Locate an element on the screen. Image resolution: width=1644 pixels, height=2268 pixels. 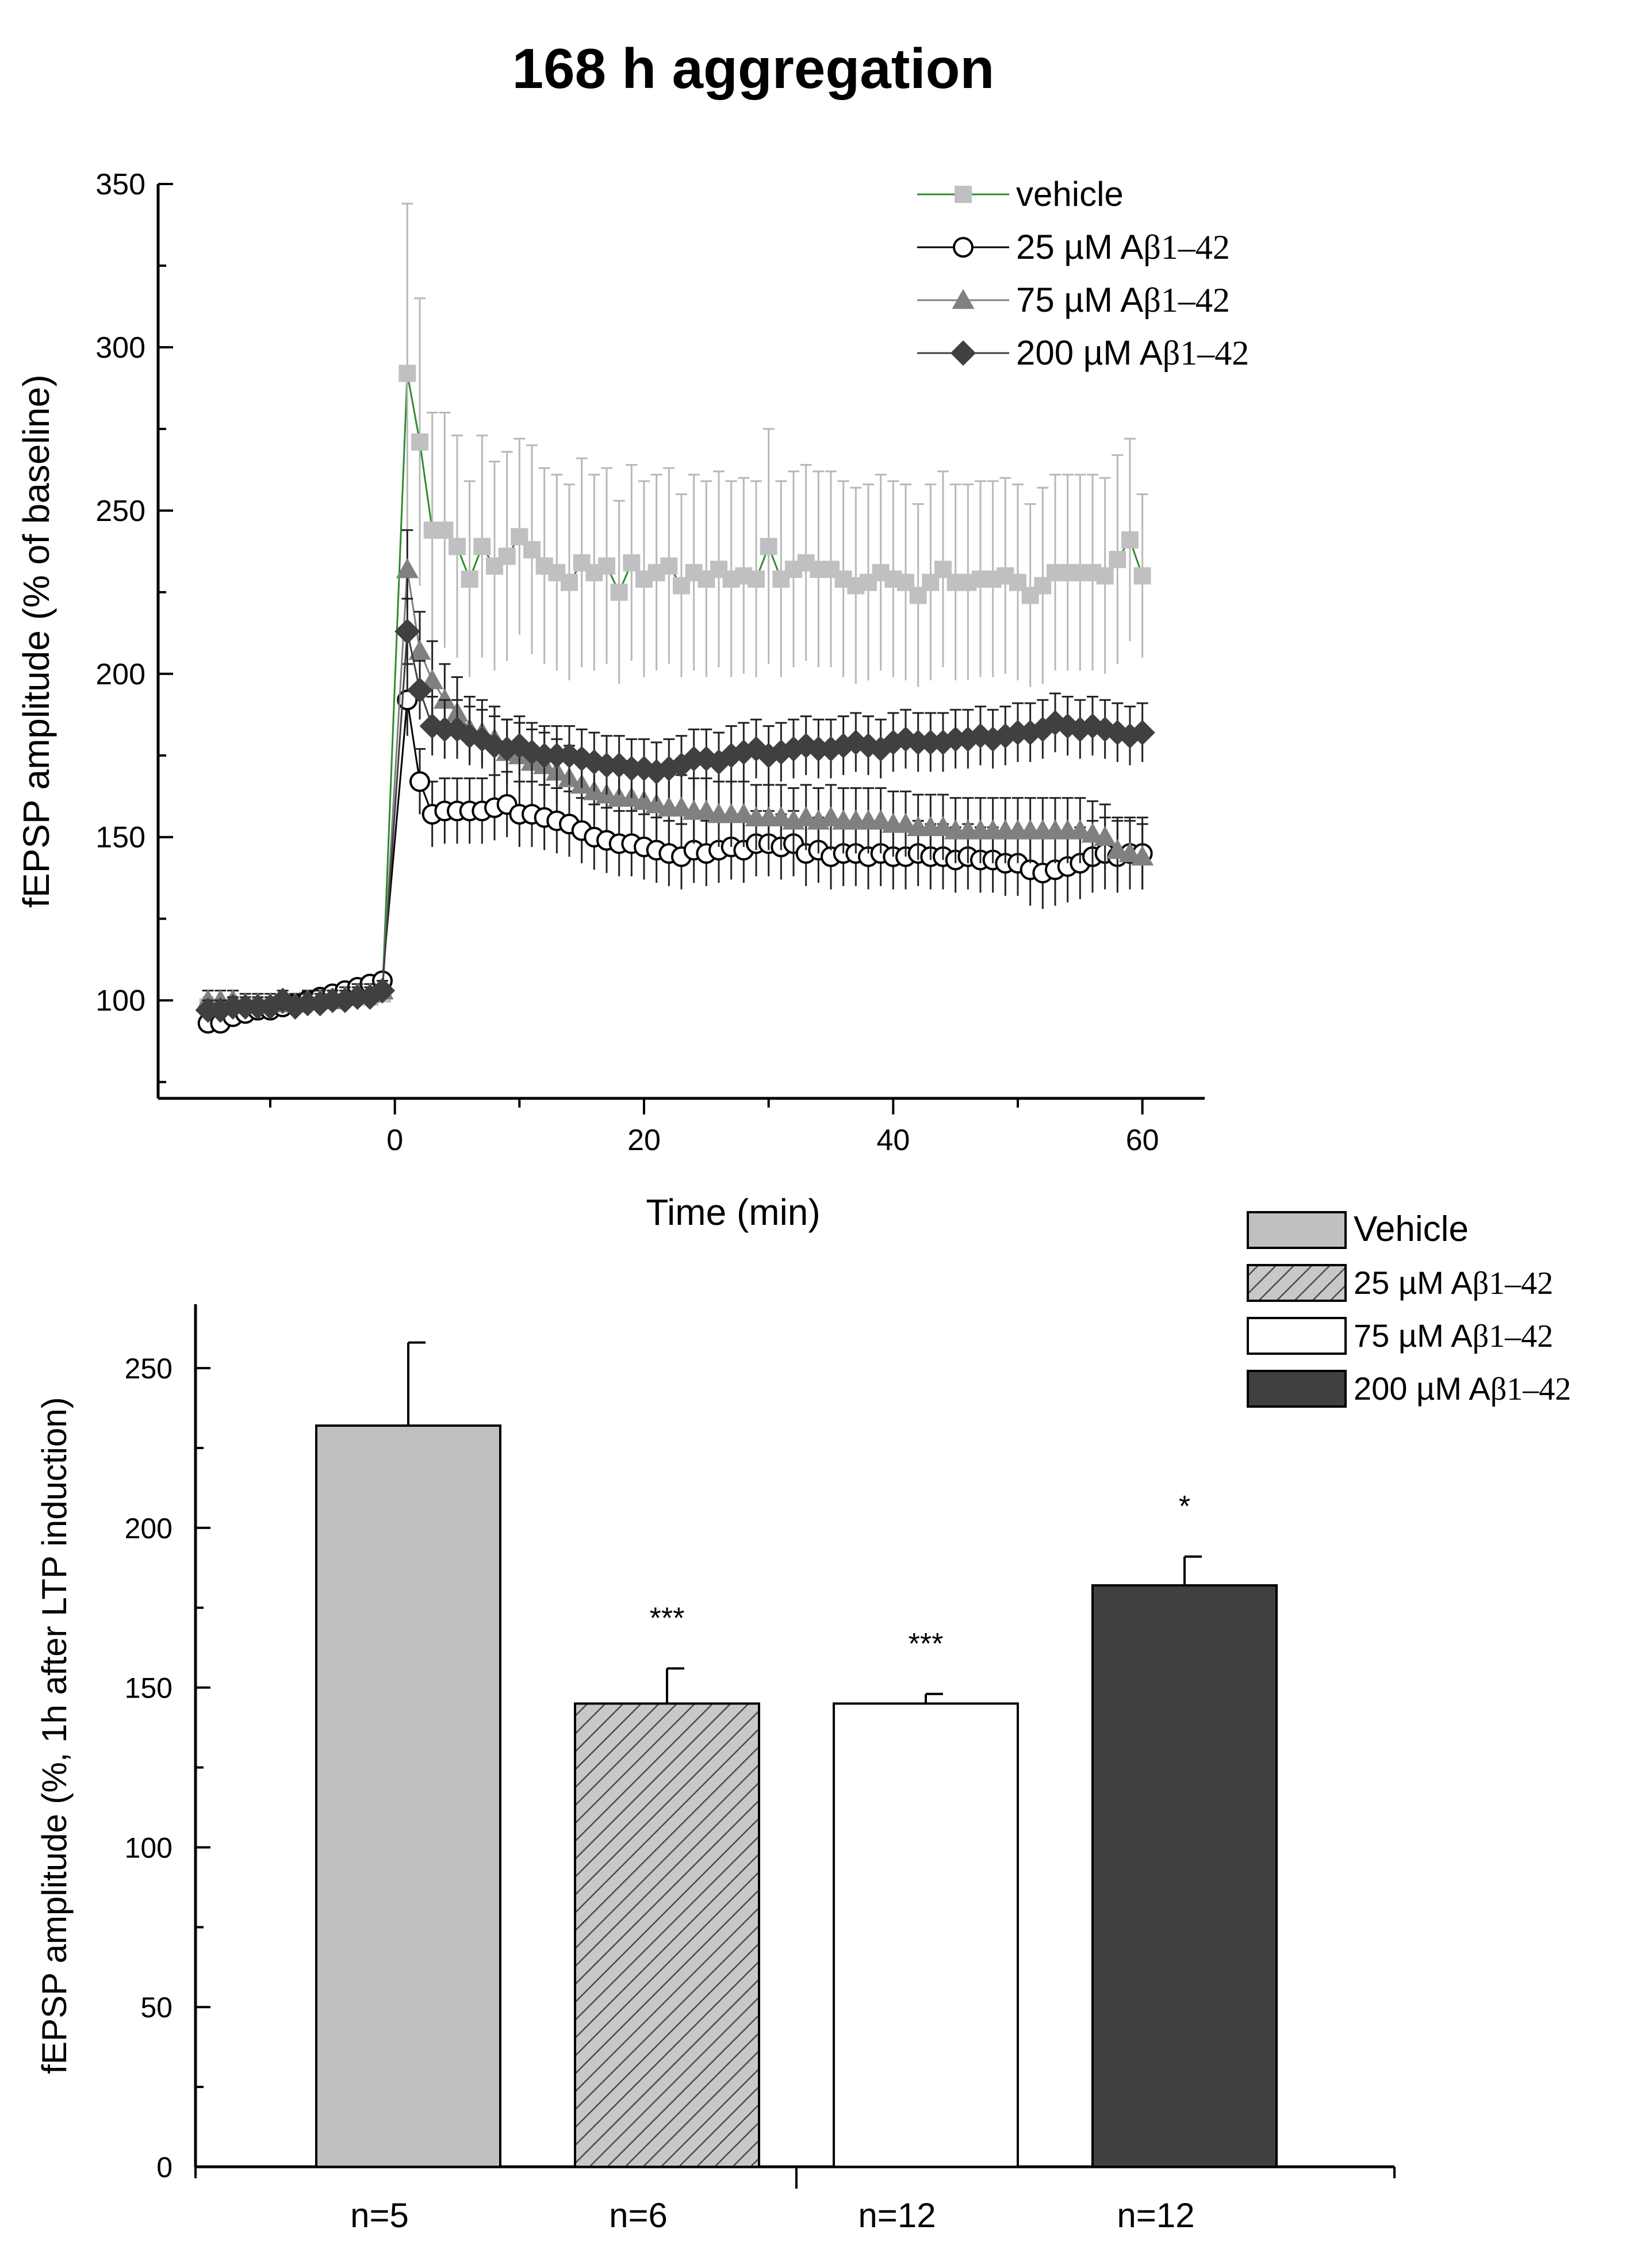
y-tick-label: 100 is located at coordinates (120, 1001).